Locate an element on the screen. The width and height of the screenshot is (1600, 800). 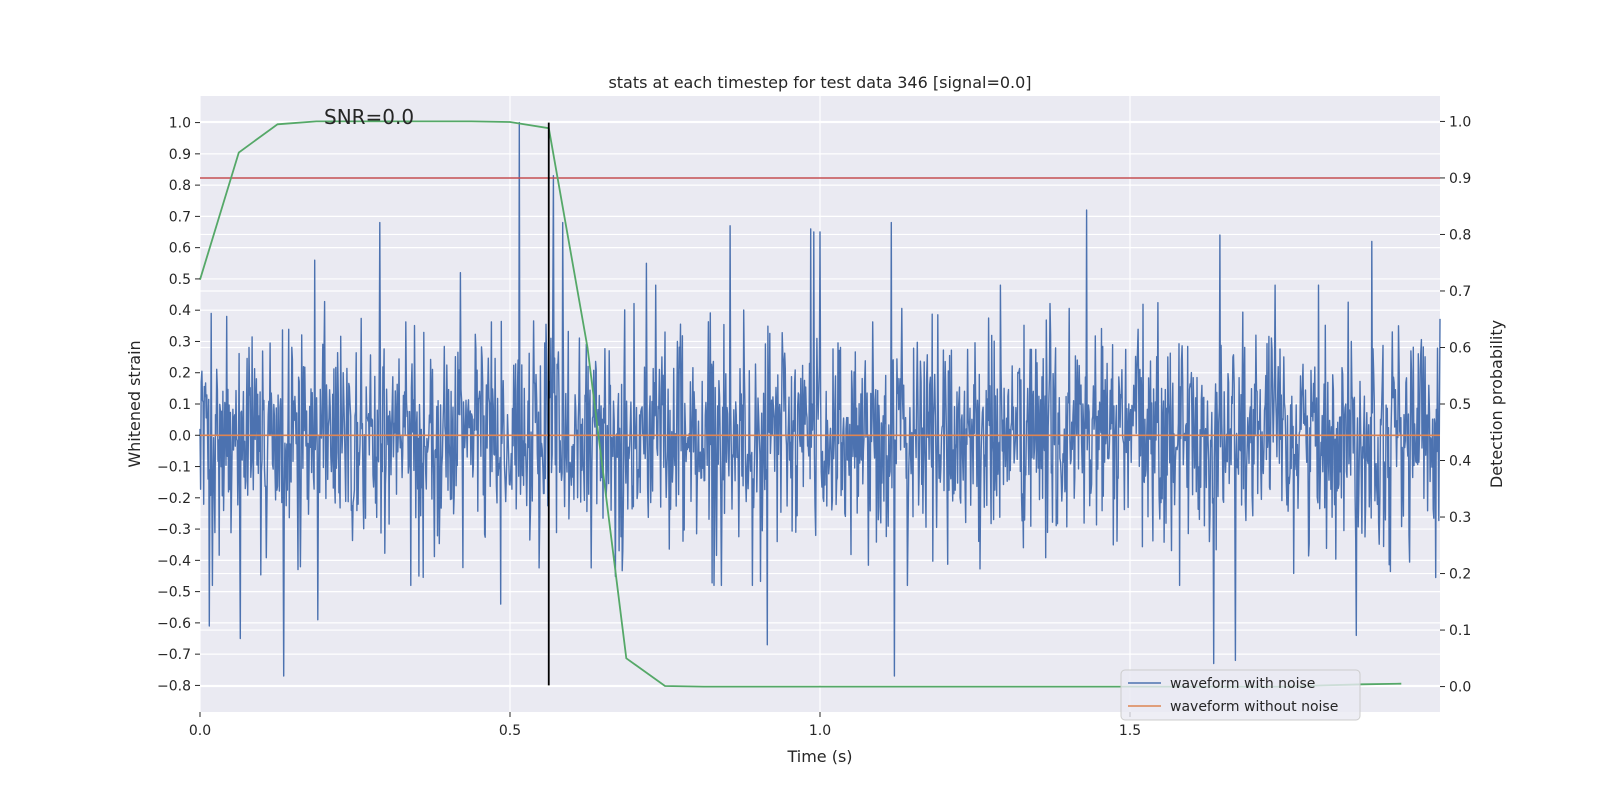
y-tick-label: 0.2 is located at coordinates (180, 374).